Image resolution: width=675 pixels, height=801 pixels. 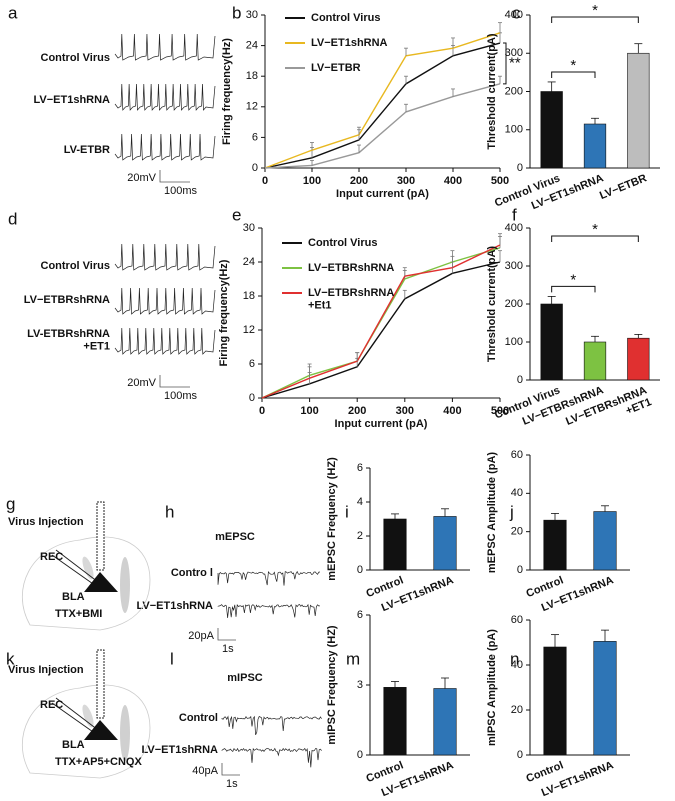 I want to click on y-tick-label: 400, so click(x=514, y=228).